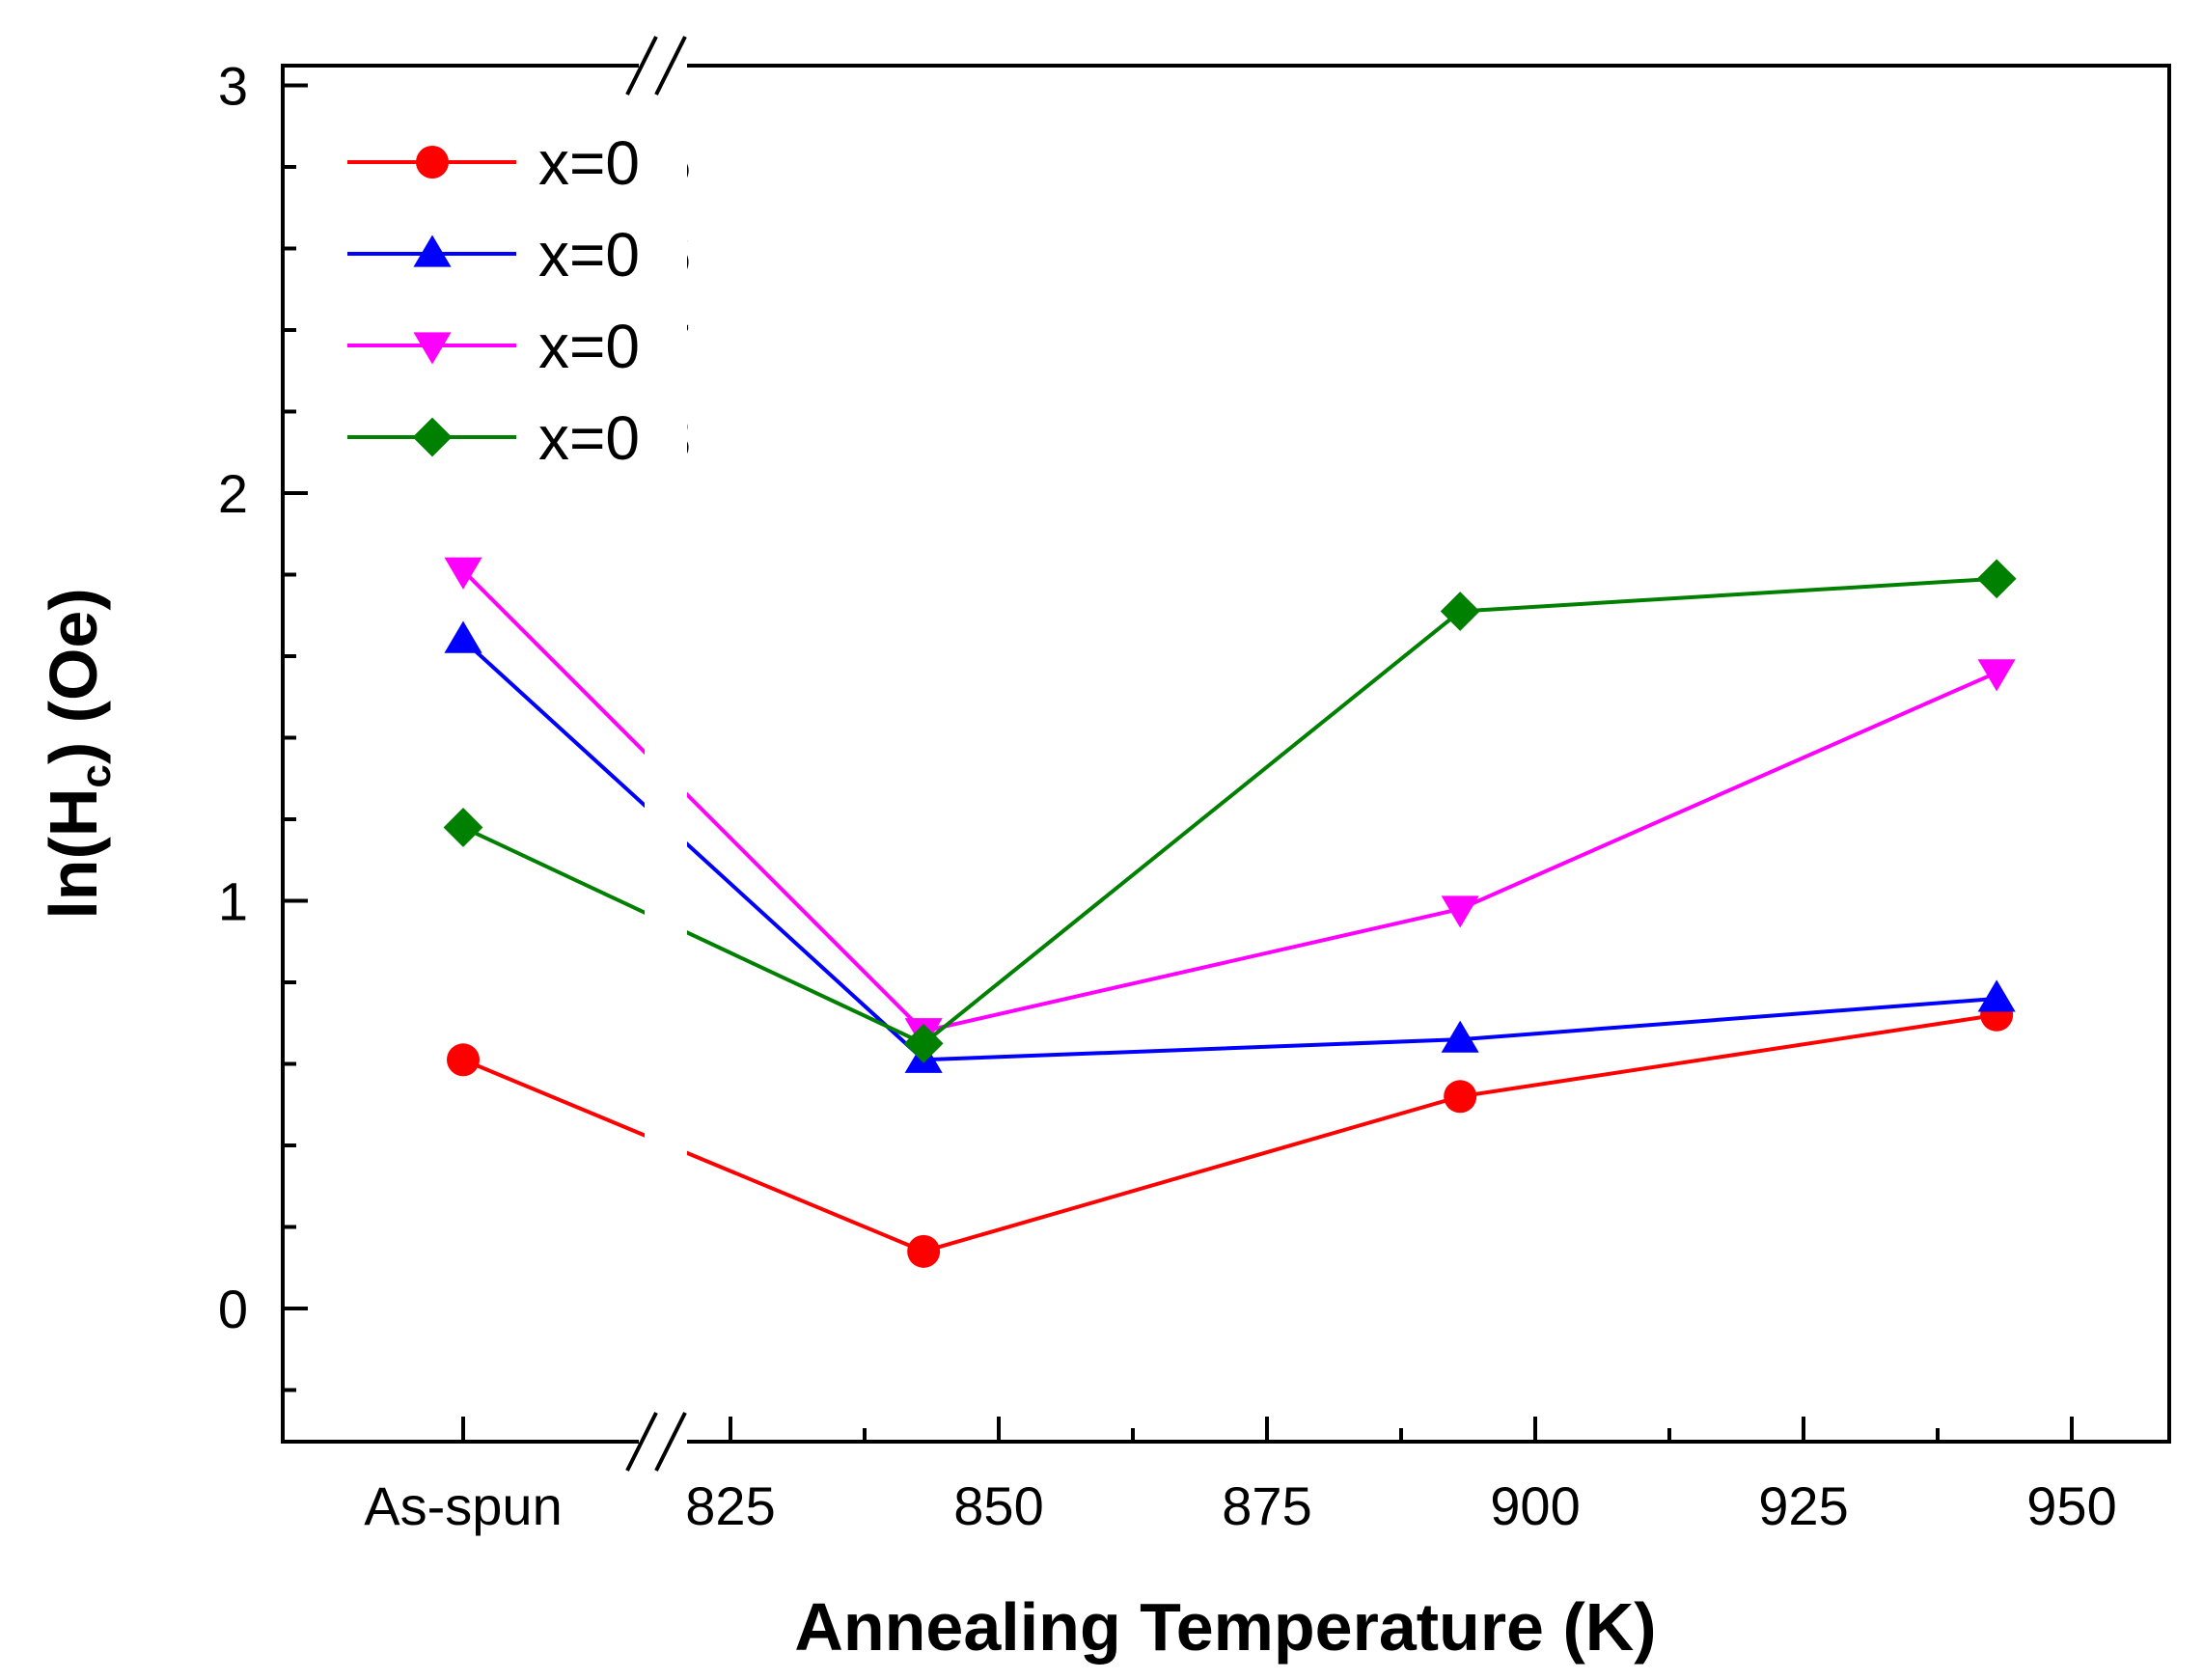 Image resolution: width=2203 pixels, height=1680 pixels. I want to click on y-axis-title-suffix: ) (Oe), so click(74, 676).